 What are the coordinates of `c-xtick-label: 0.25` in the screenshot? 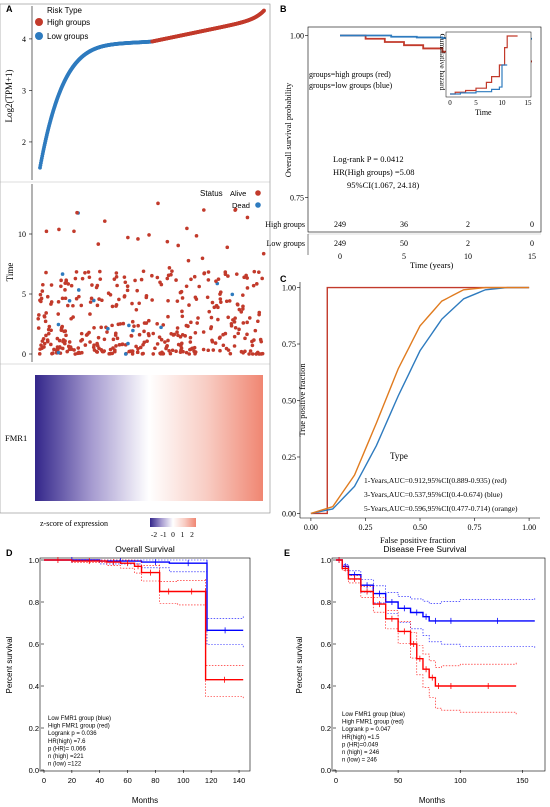 It's located at (365, 527).